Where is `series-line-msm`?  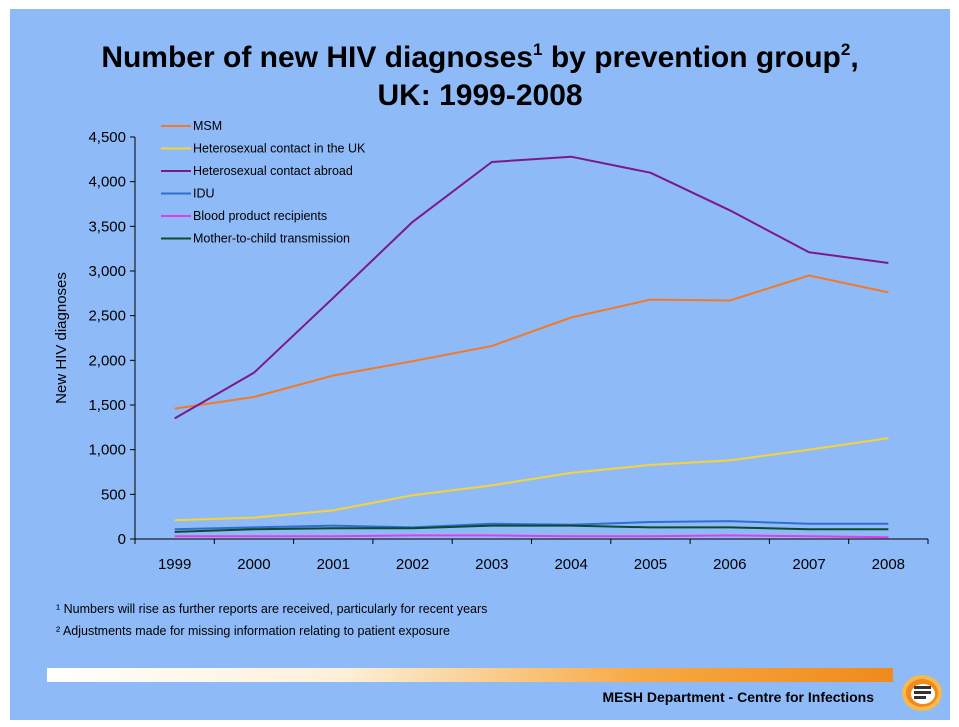 series-line-msm is located at coordinates (531, 342).